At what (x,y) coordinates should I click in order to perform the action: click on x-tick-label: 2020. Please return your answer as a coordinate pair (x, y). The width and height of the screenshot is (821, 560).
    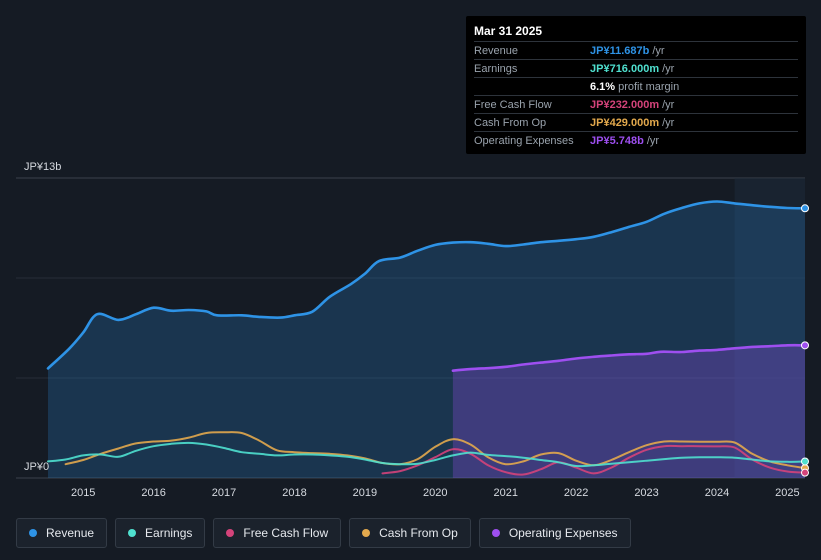
    Looking at the image, I should click on (435, 493).